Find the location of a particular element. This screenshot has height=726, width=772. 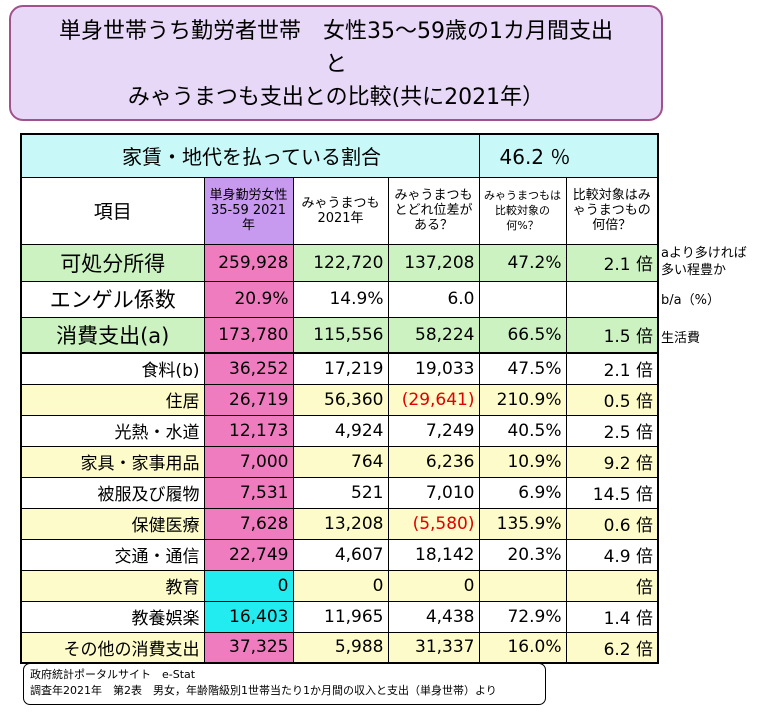

rent-ratio-label: 家賃・地代を払っている割合 is located at coordinates (250, 155).